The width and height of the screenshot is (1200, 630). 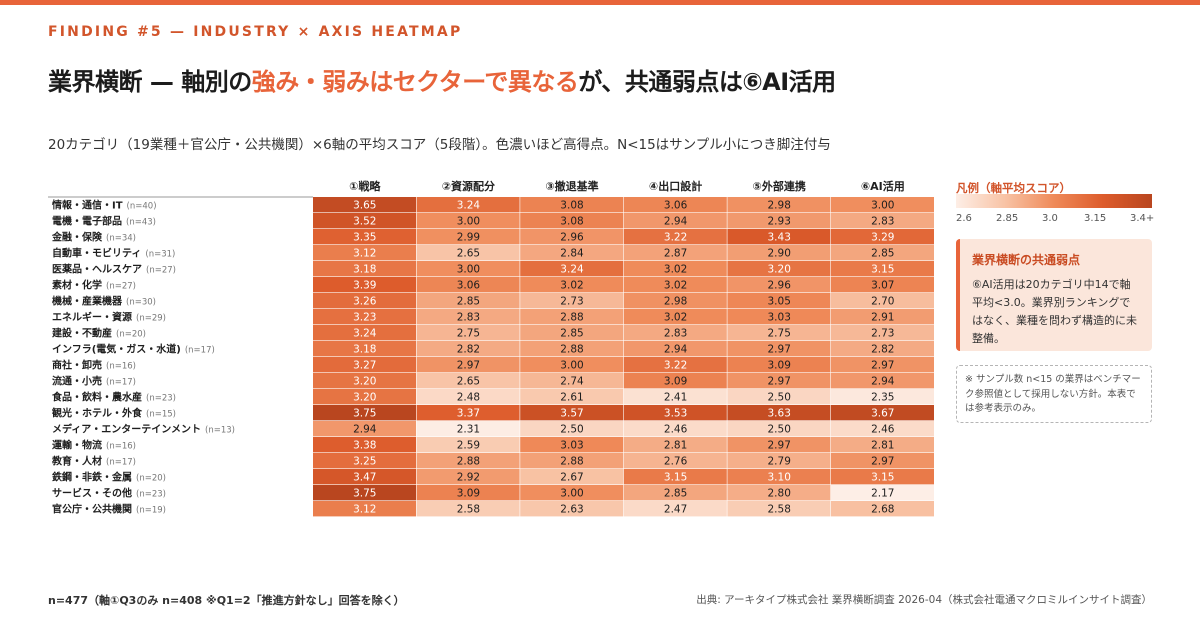 What do you see at coordinates (114, 413) in the screenshot?
I see `row-label: 観光・ホテル・外食 (n=15)` at bounding box center [114, 413].